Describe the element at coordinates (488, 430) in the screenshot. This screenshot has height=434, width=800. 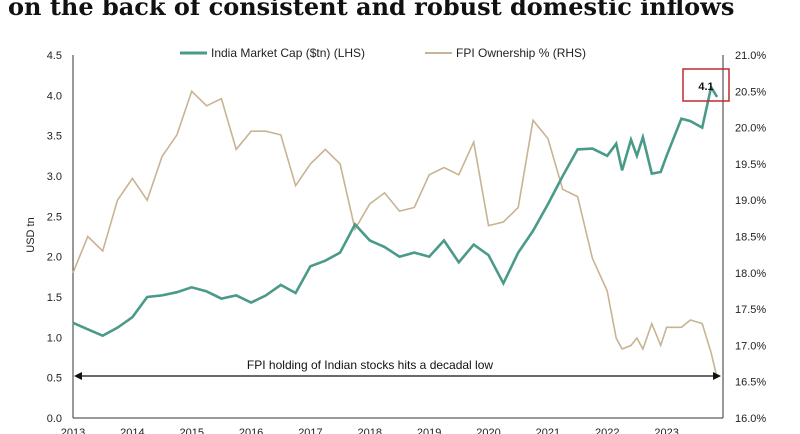
I see `x-tick-label: 2020` at that location.